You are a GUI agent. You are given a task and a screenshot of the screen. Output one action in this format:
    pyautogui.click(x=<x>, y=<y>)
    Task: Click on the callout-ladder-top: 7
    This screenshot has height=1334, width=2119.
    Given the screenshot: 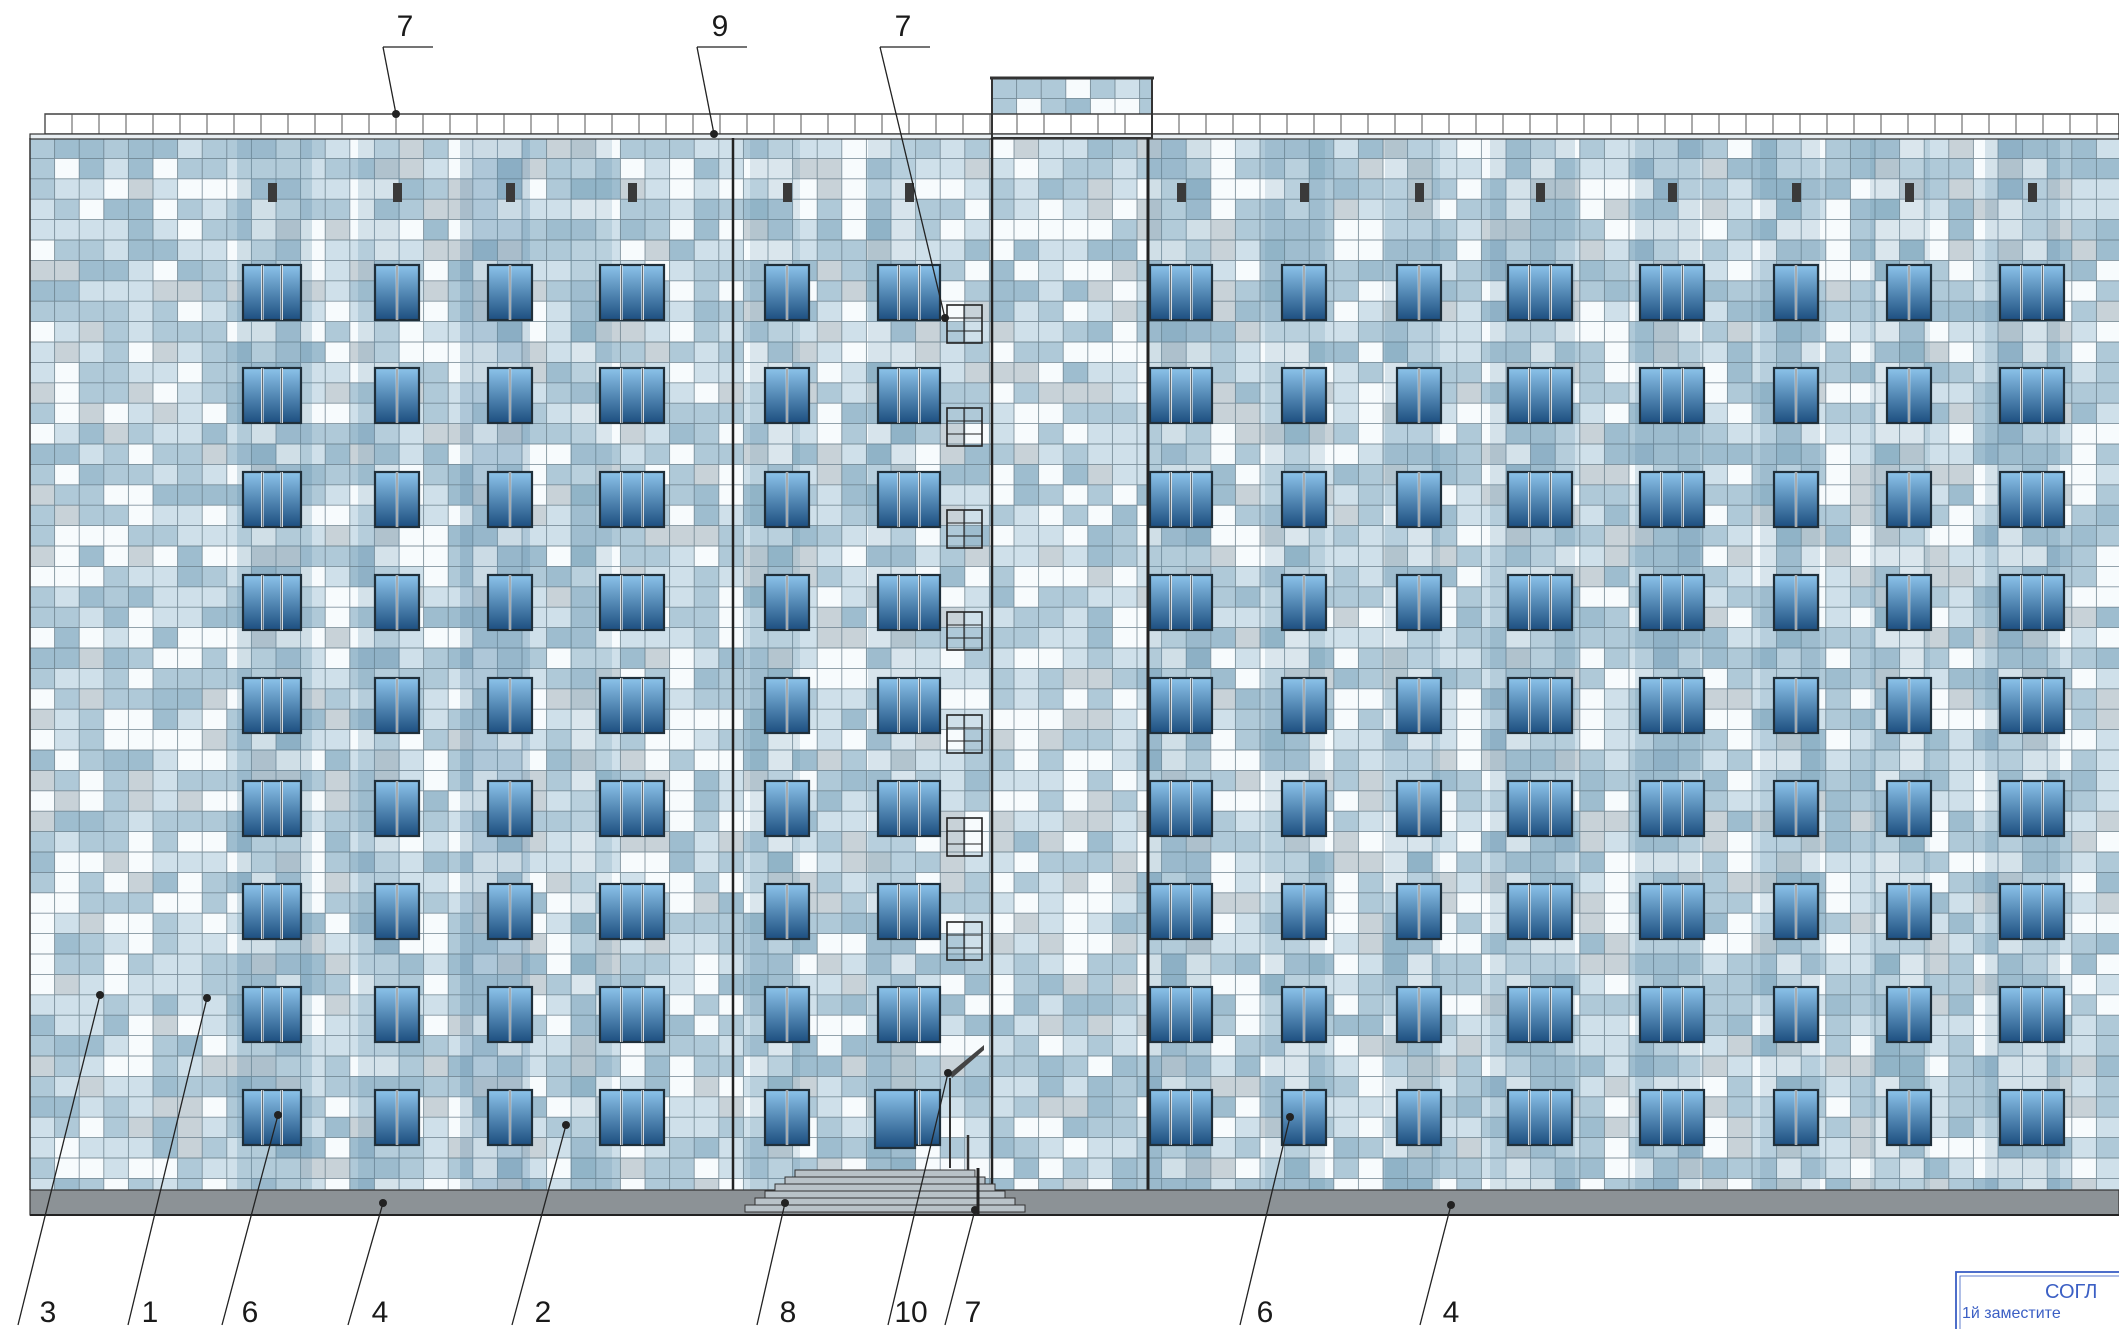 What is the action you would take?
    pyautogui.click(x=912, y=164)
    